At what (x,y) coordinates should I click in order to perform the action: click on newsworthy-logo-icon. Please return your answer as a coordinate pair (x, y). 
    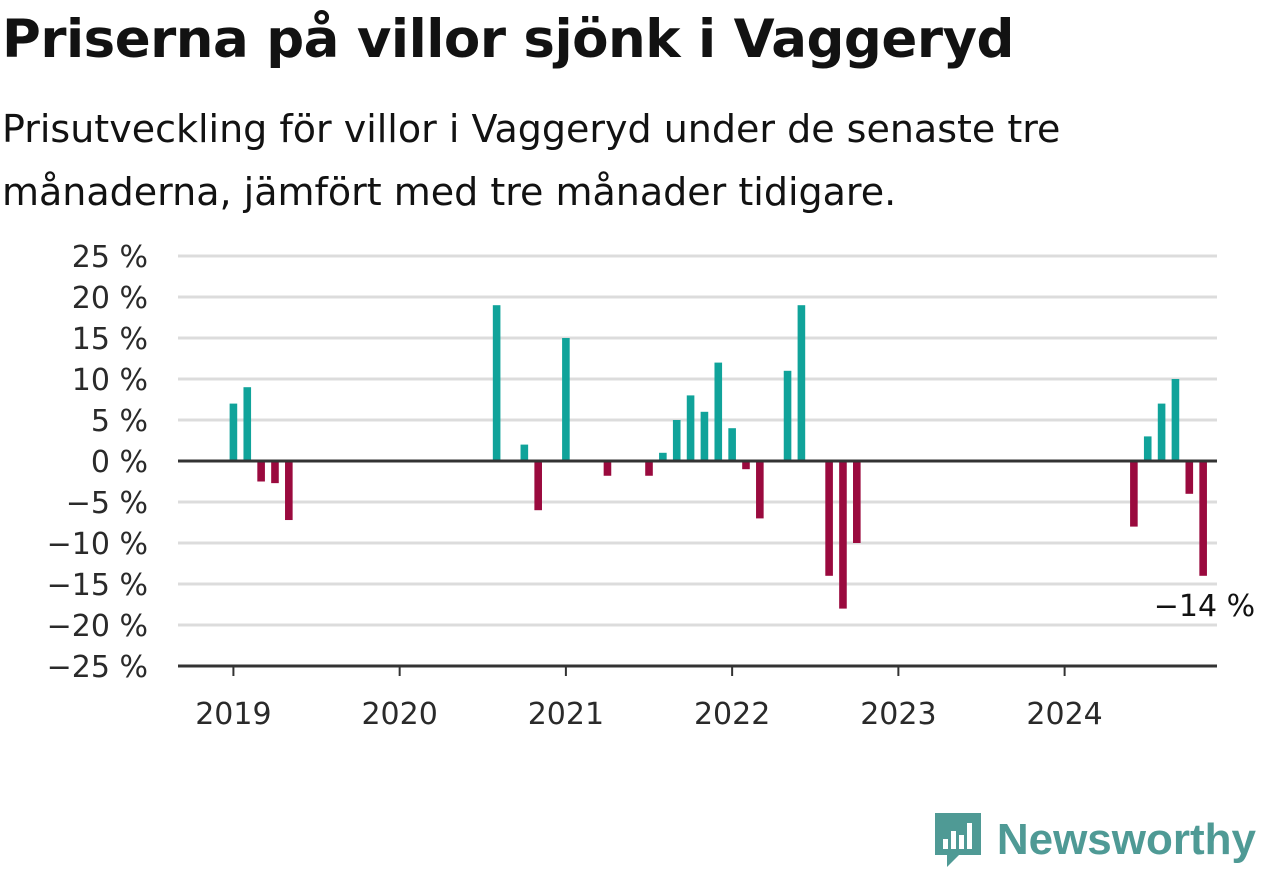
    Looking at the image, I should click on (957, 840).